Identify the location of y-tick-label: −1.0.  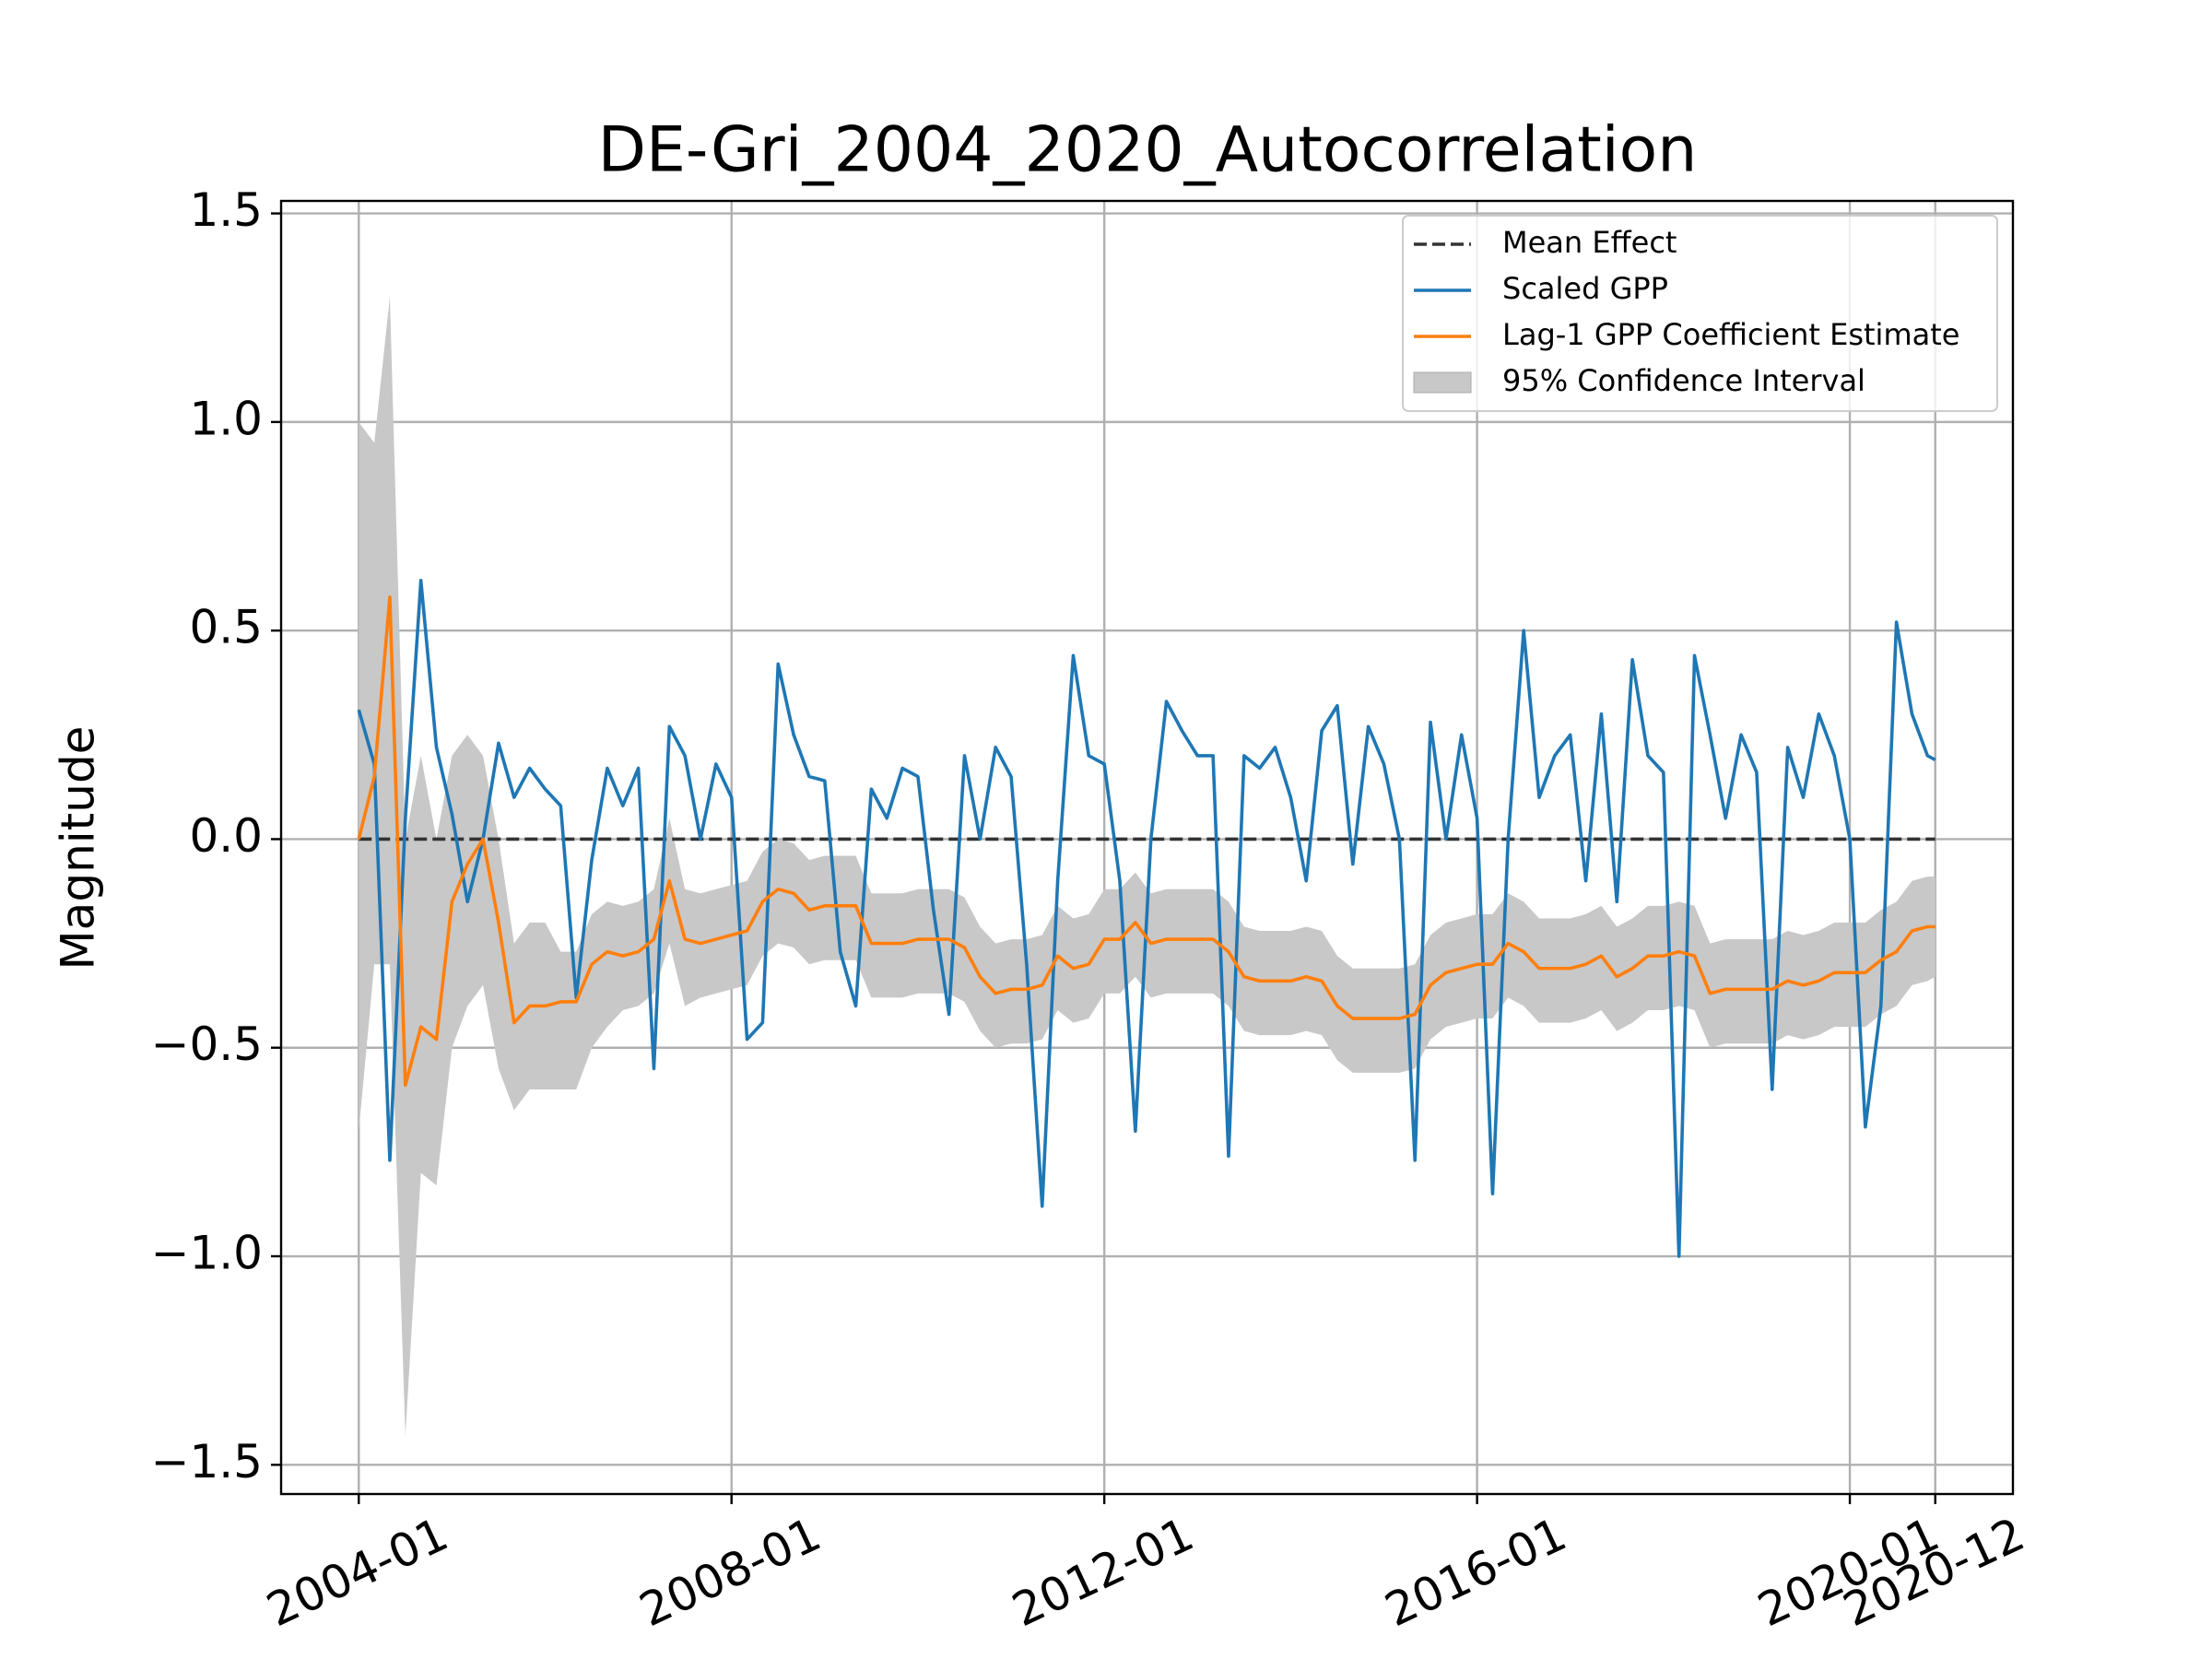
(207, 1253).